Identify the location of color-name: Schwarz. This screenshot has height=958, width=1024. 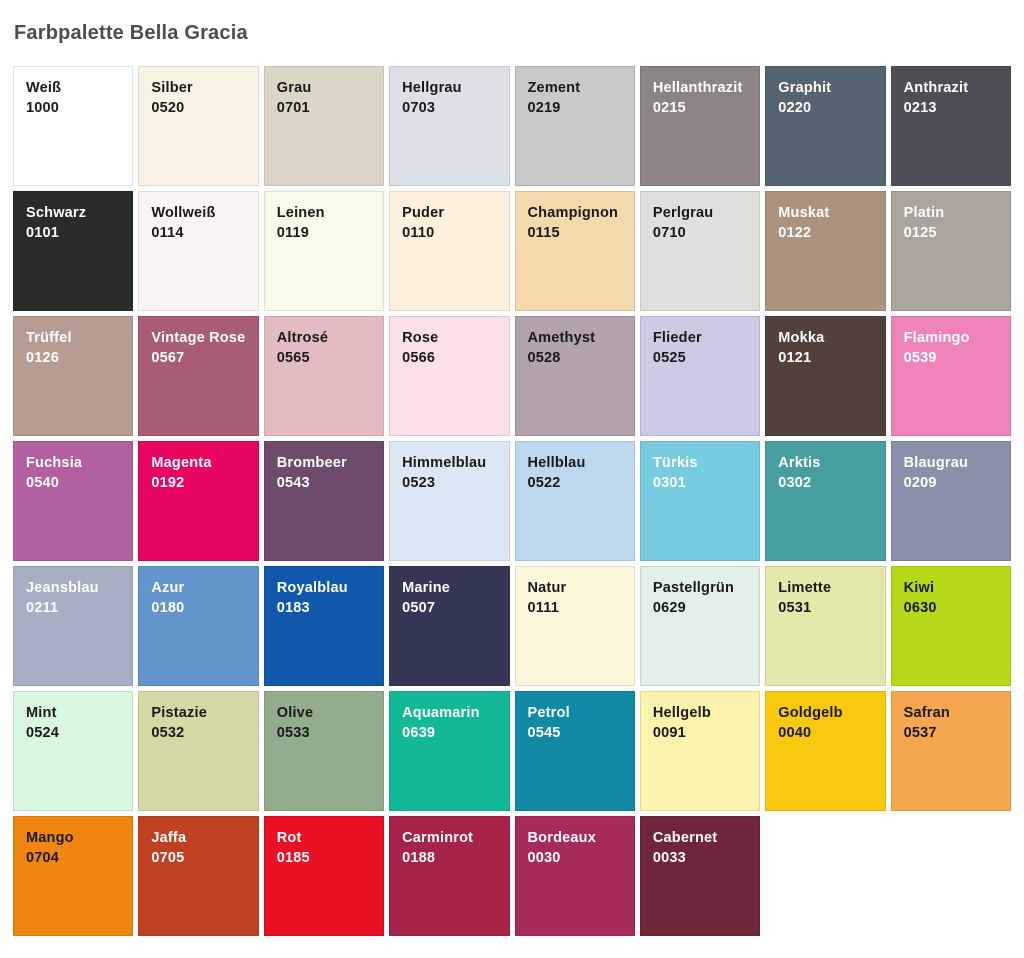
(56, 213).